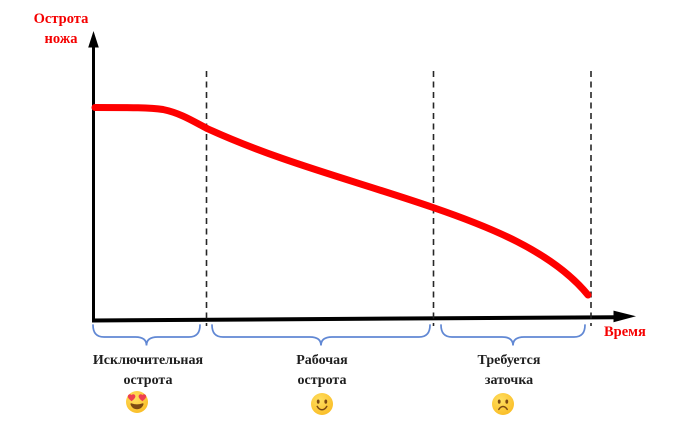 The image size is (700, 433). I want to click on zone3-label-line1: Требуется, so click(509, 360).